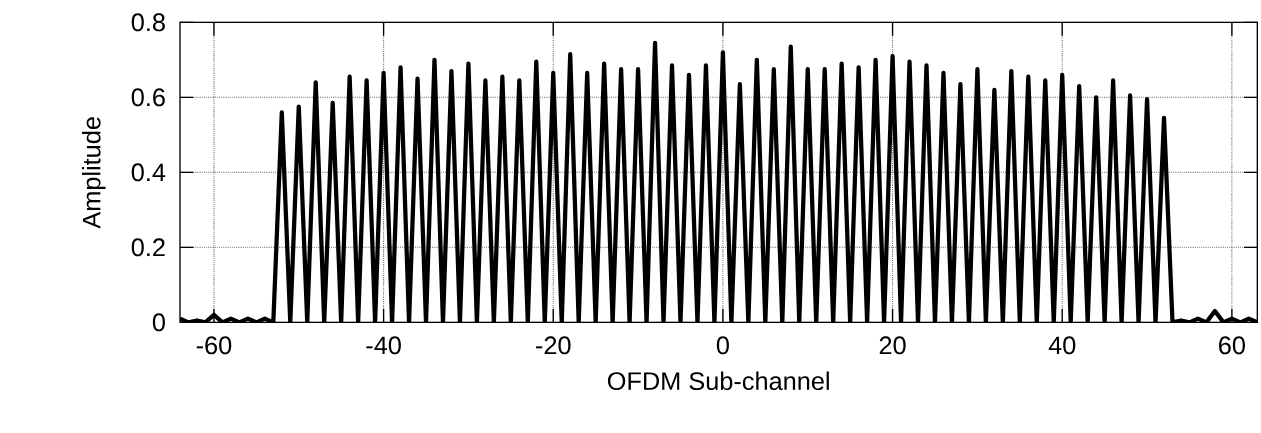  Describe the element at coordinates (148, 22) in the screenshot. I see `y-tick-label: 0.8` at that location.